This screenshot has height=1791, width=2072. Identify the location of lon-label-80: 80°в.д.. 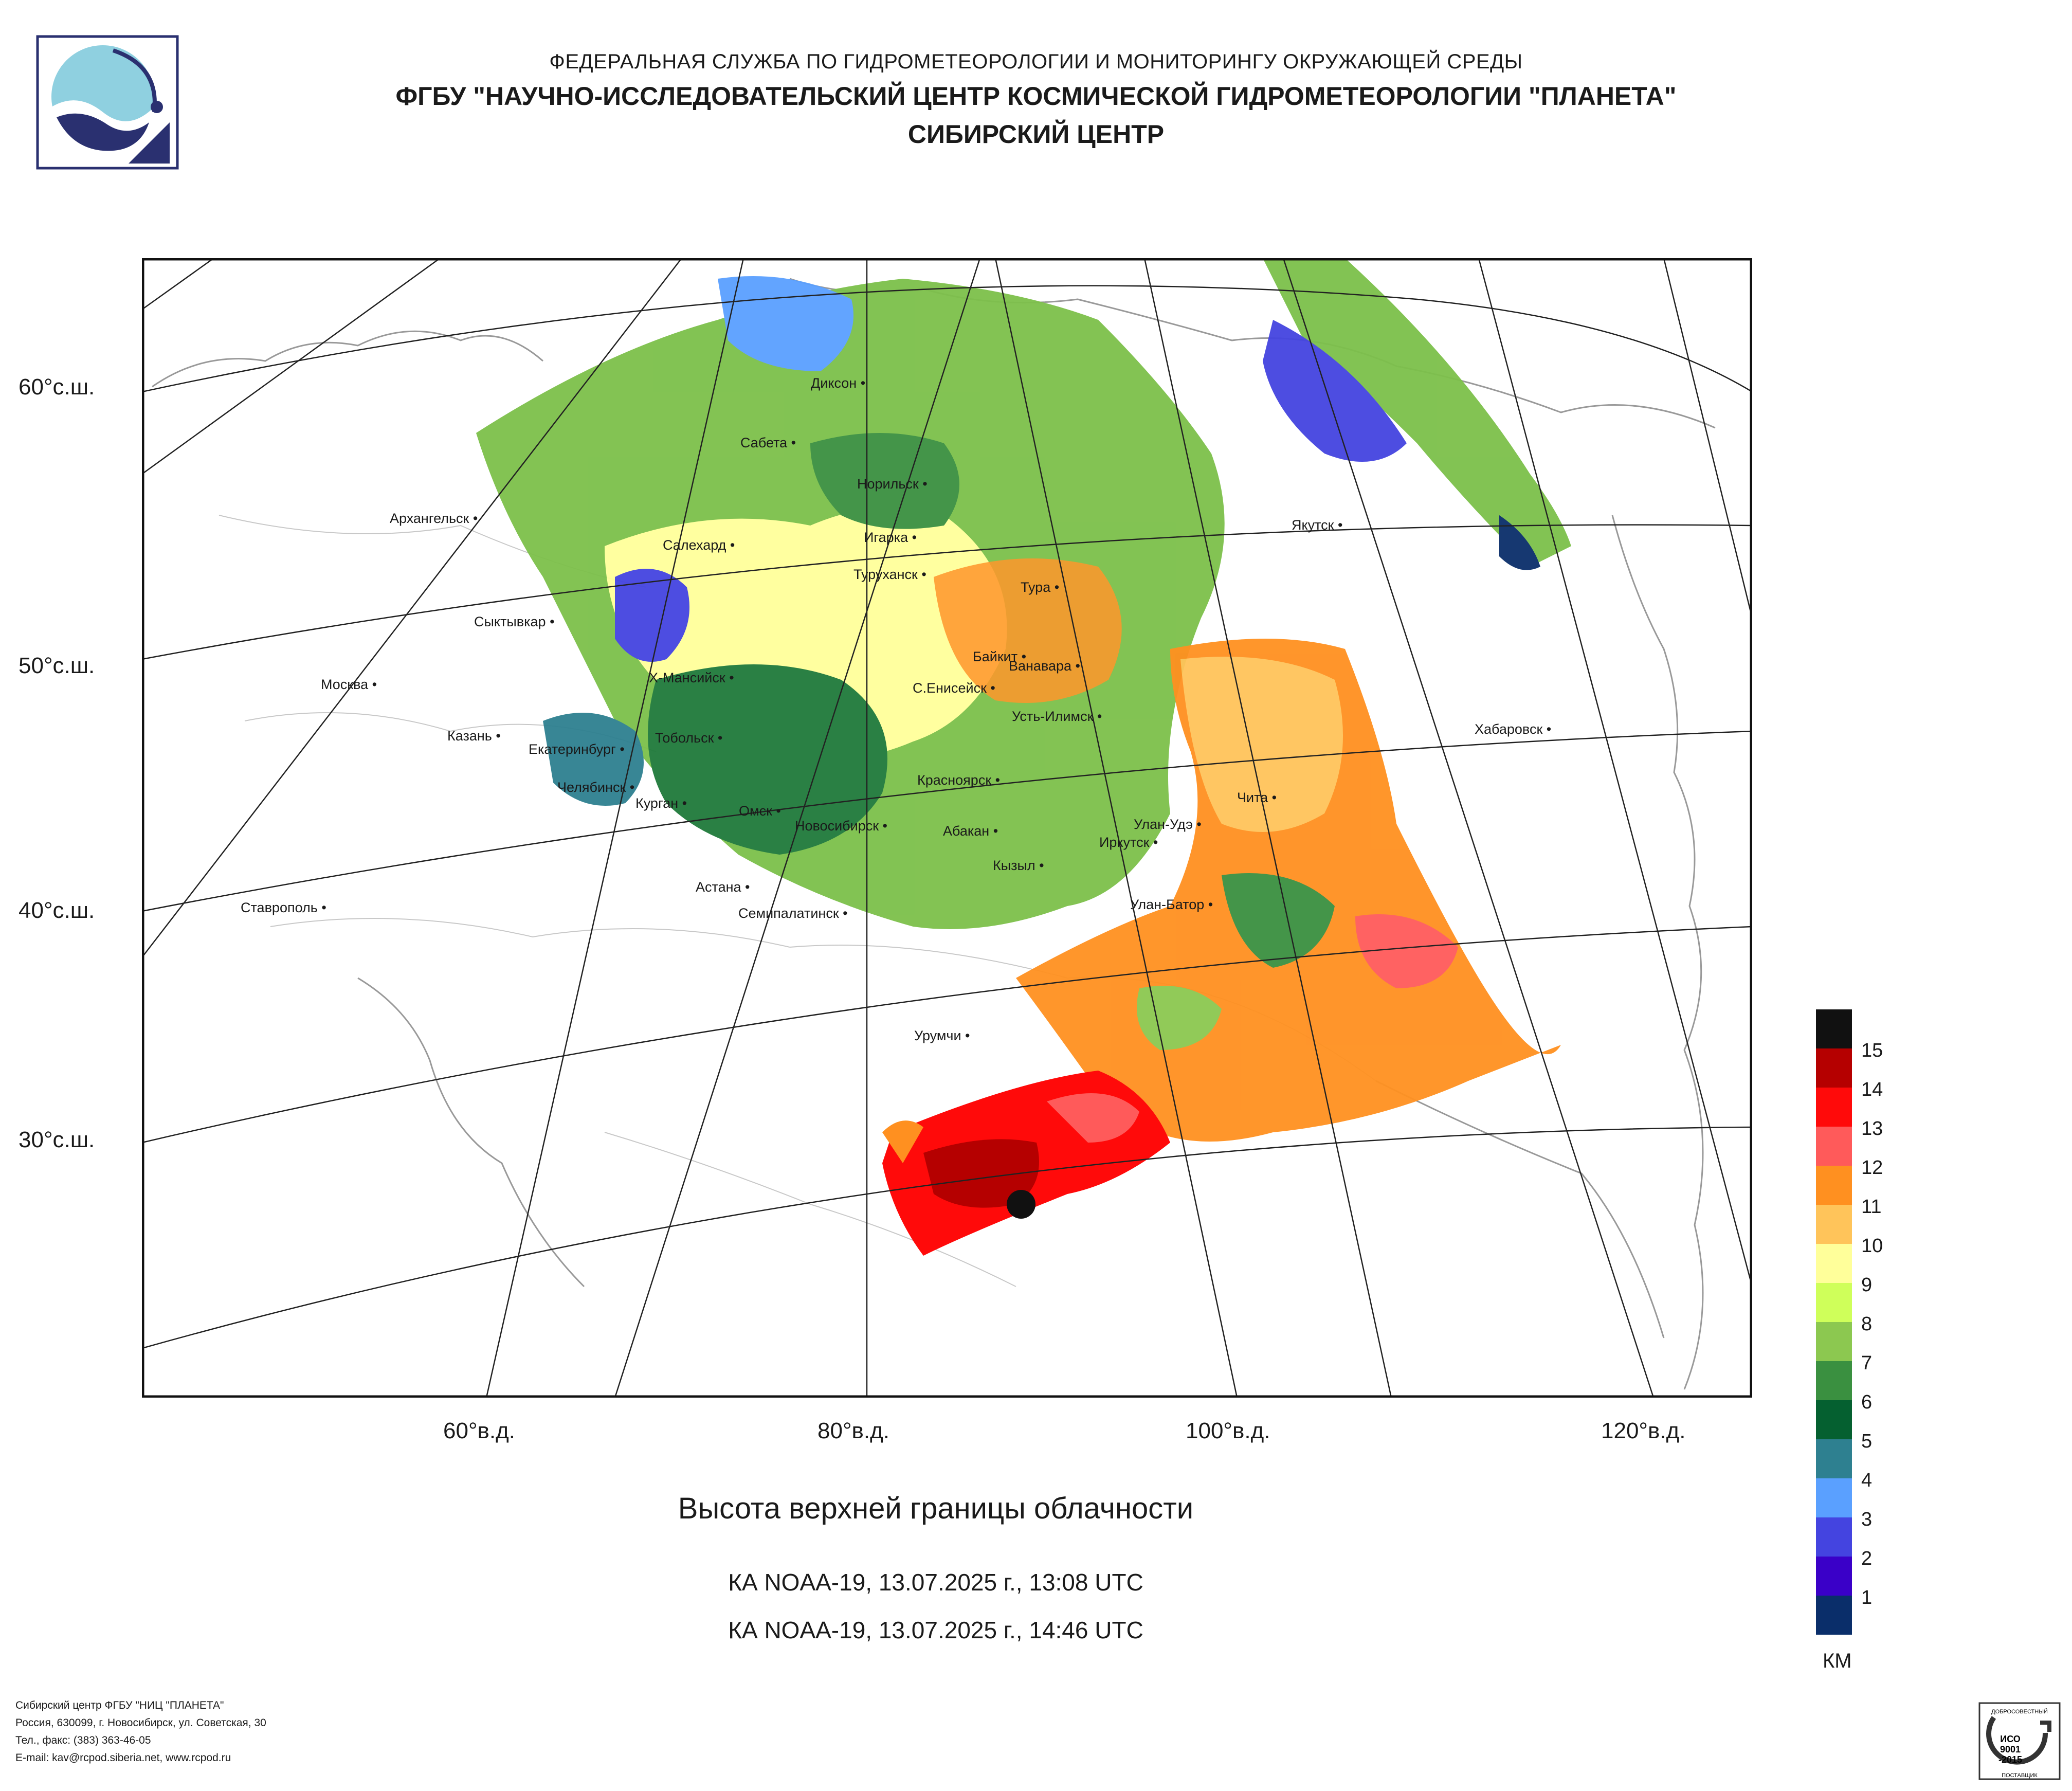
(853, 1430).